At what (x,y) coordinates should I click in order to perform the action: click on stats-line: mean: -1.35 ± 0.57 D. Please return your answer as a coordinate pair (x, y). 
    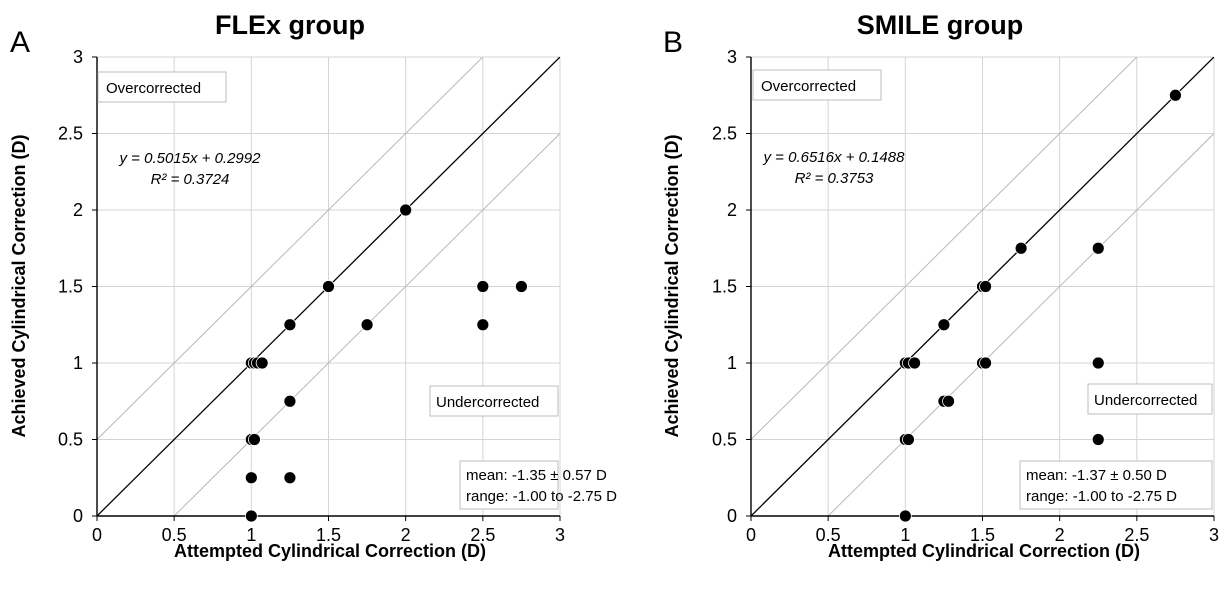
    Looking at the image, I should click on (536, 475).